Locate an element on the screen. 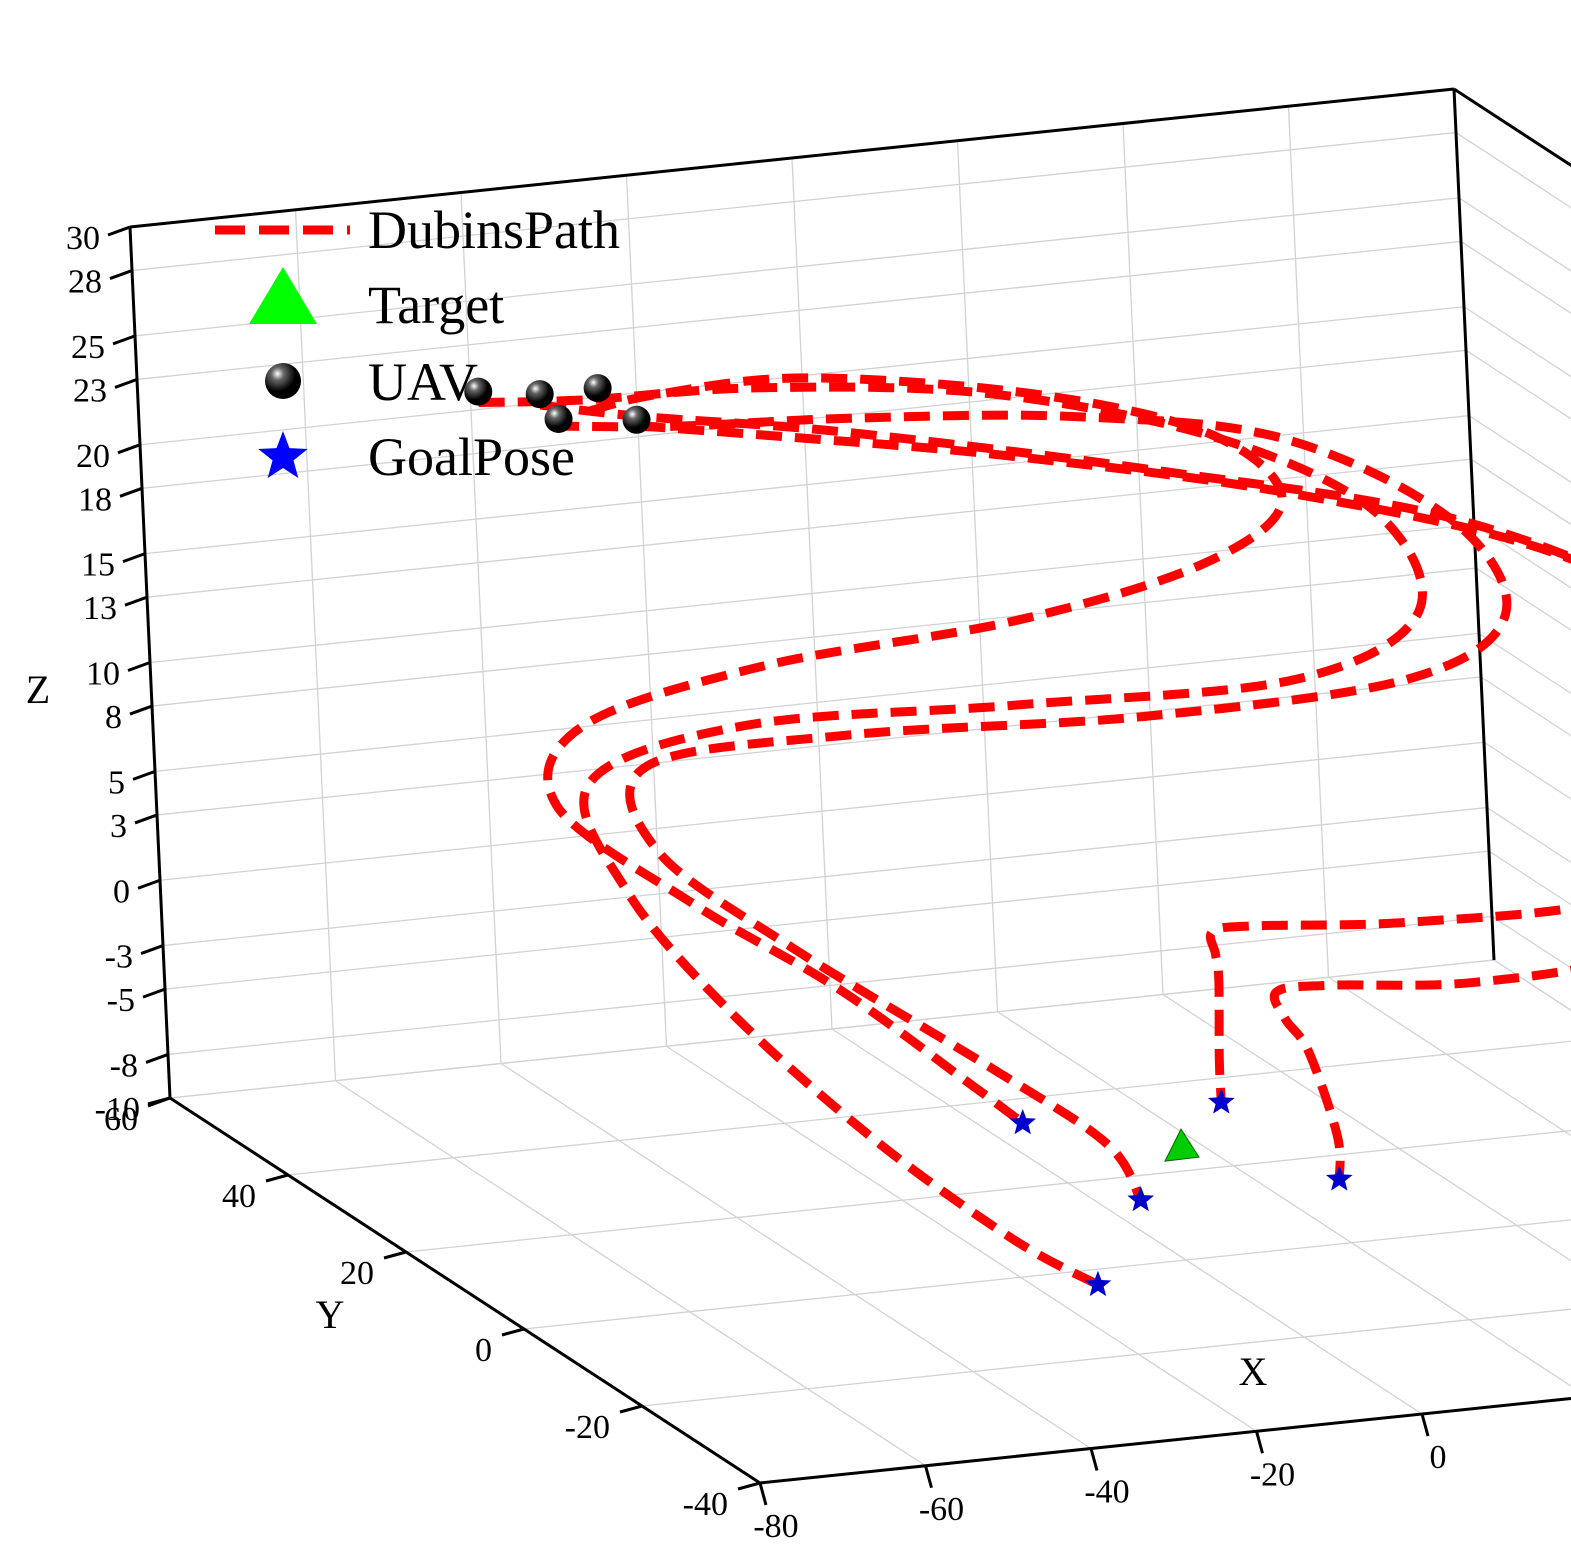  z-tick-label: -8 is located at coordinates (124, 1065).